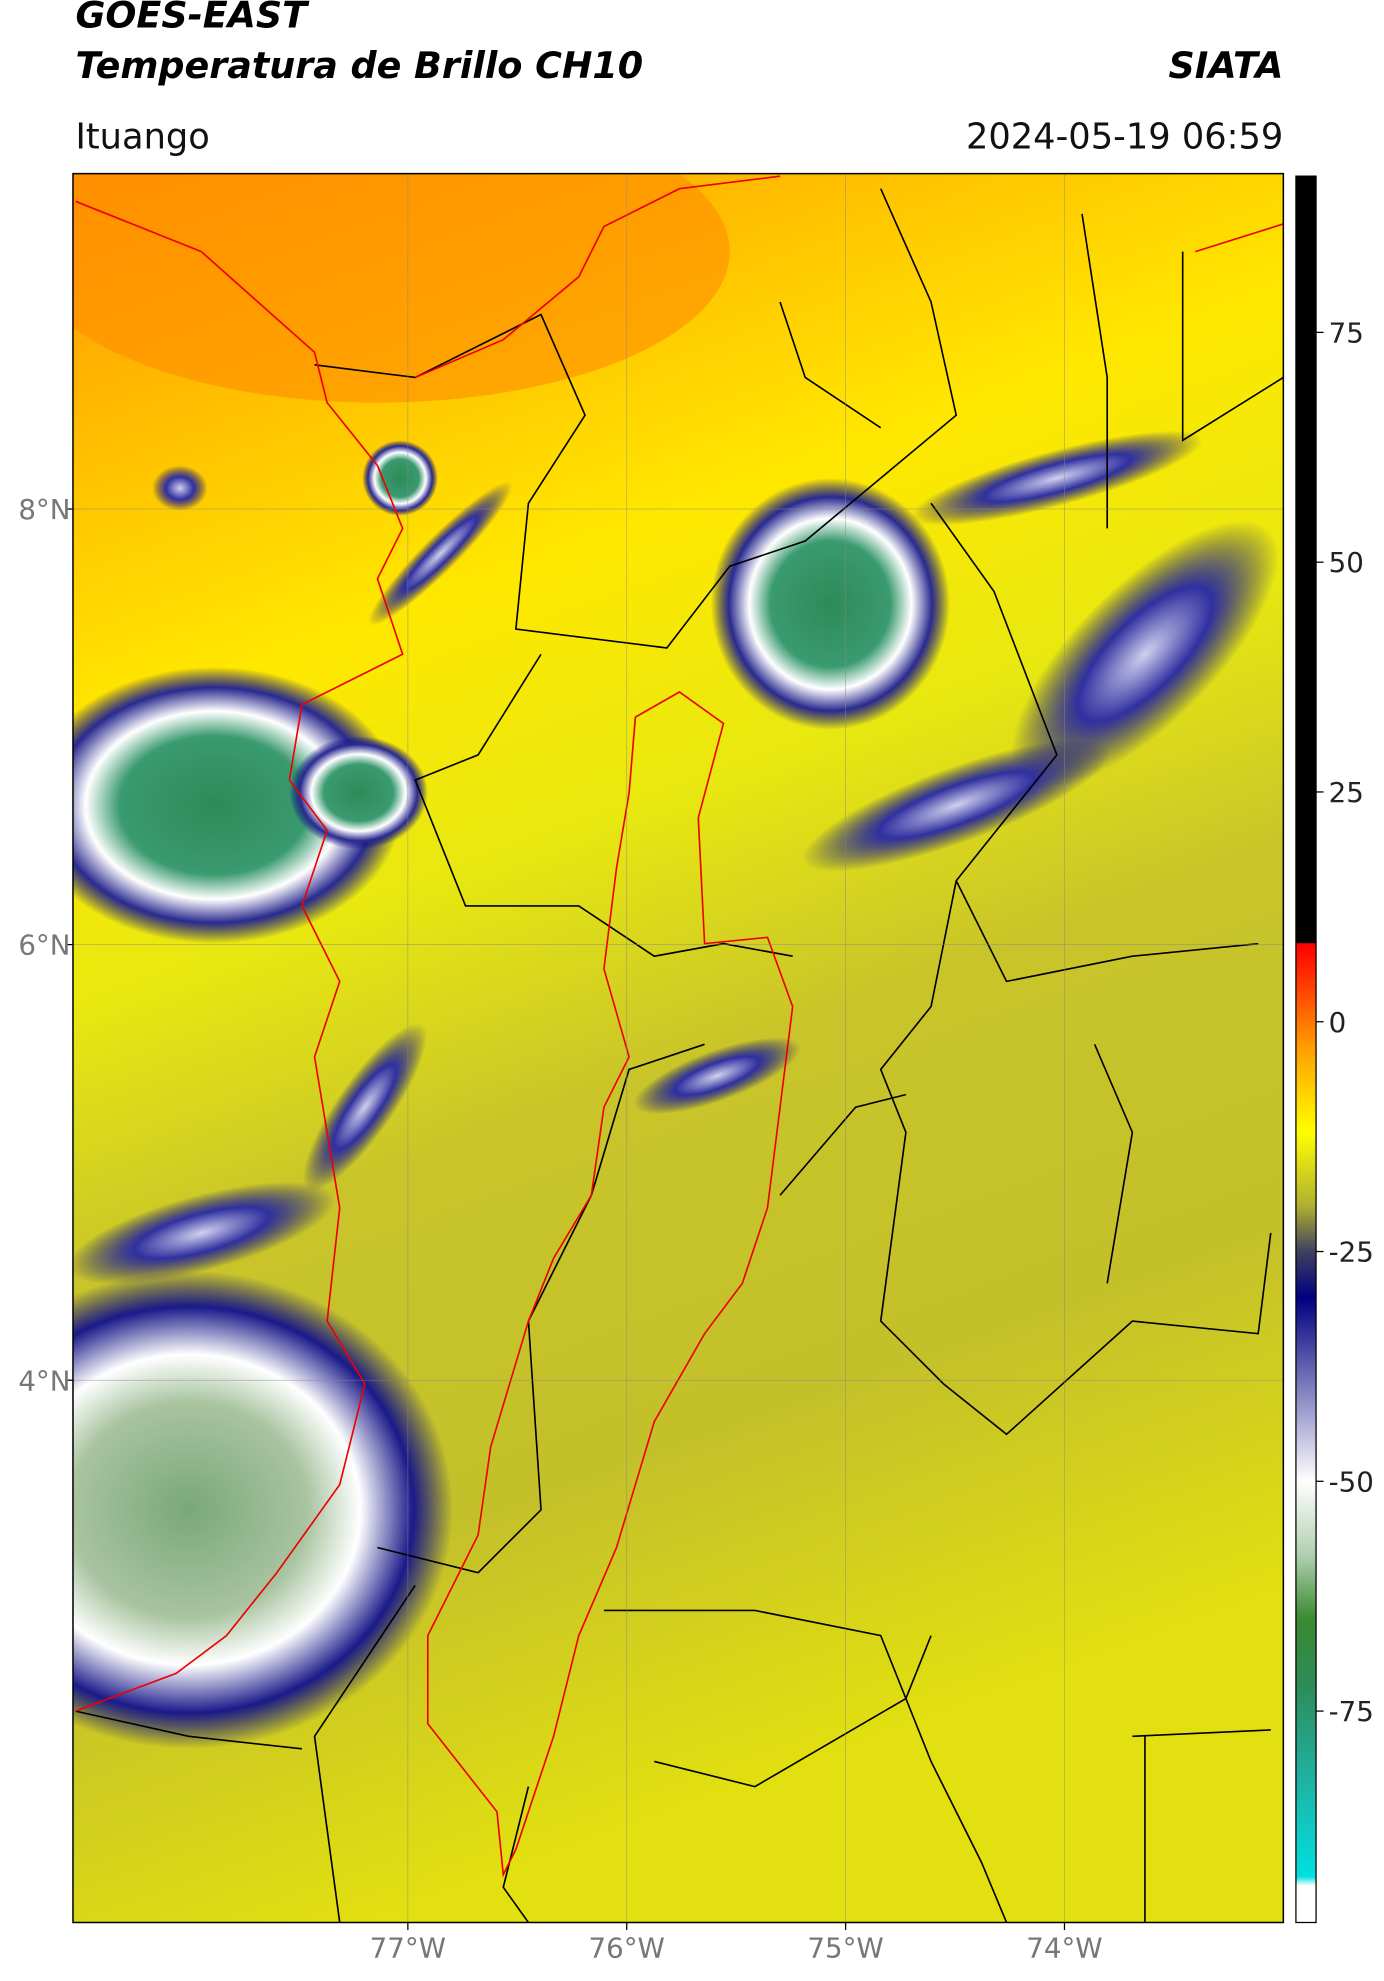  I want to click on title: GOES-EAST, so click(192, 18).